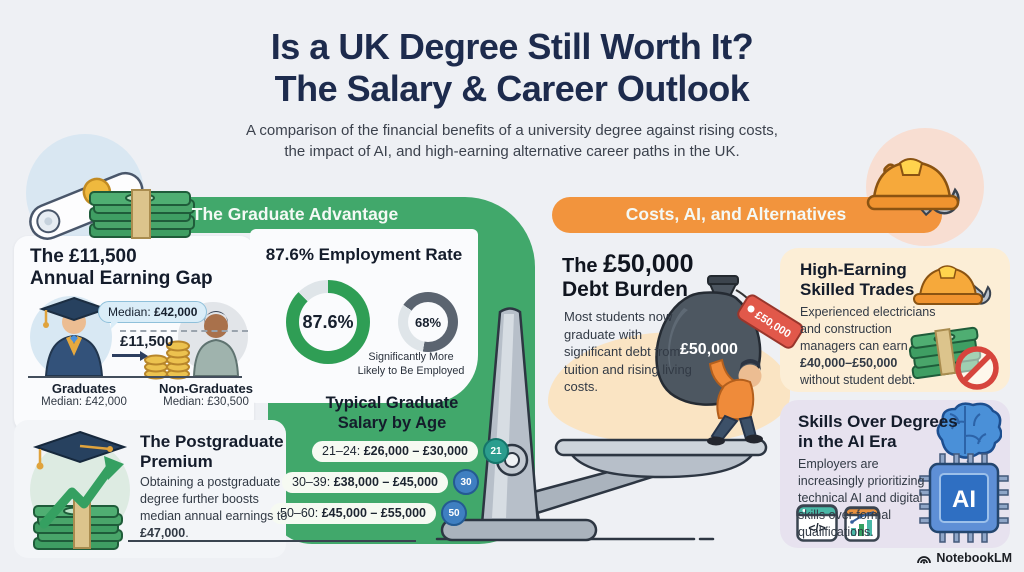 This screenshot has height=572, width=1024. I want to click on salary-row-50-60: 50–60: £45,000 – £55,000 50, so click(368, 513).